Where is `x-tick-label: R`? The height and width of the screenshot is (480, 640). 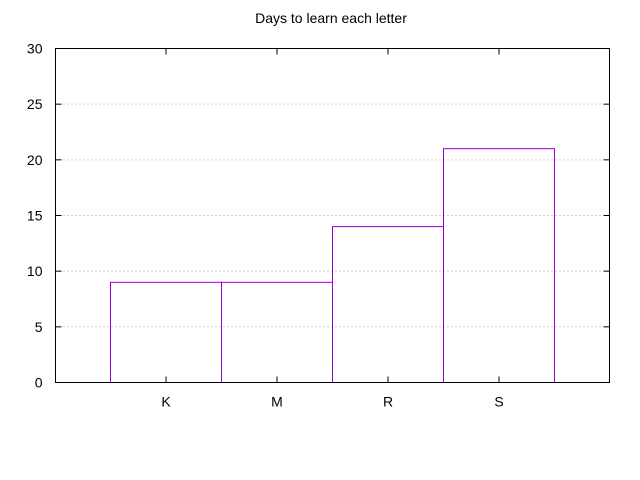
x-tick-label: R is located at coordinates (388, 402).